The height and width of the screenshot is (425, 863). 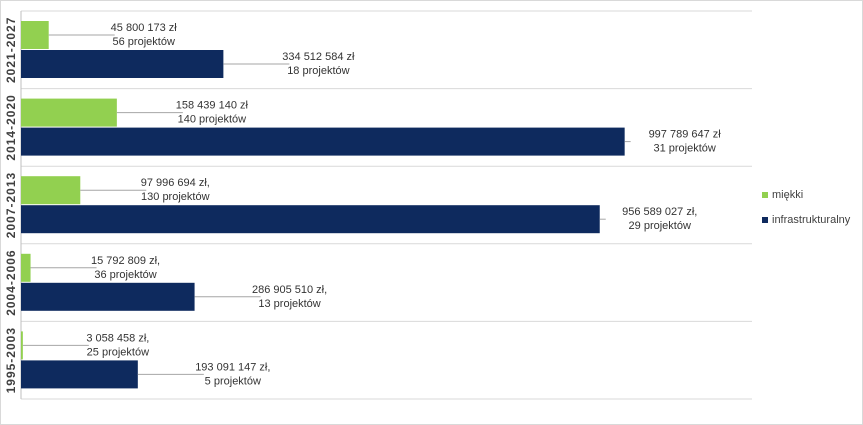 What do you see at coordinates (11, 360) in the screenshot?
I see `category-label: 1995-2003` at bounding box center [11, 360].